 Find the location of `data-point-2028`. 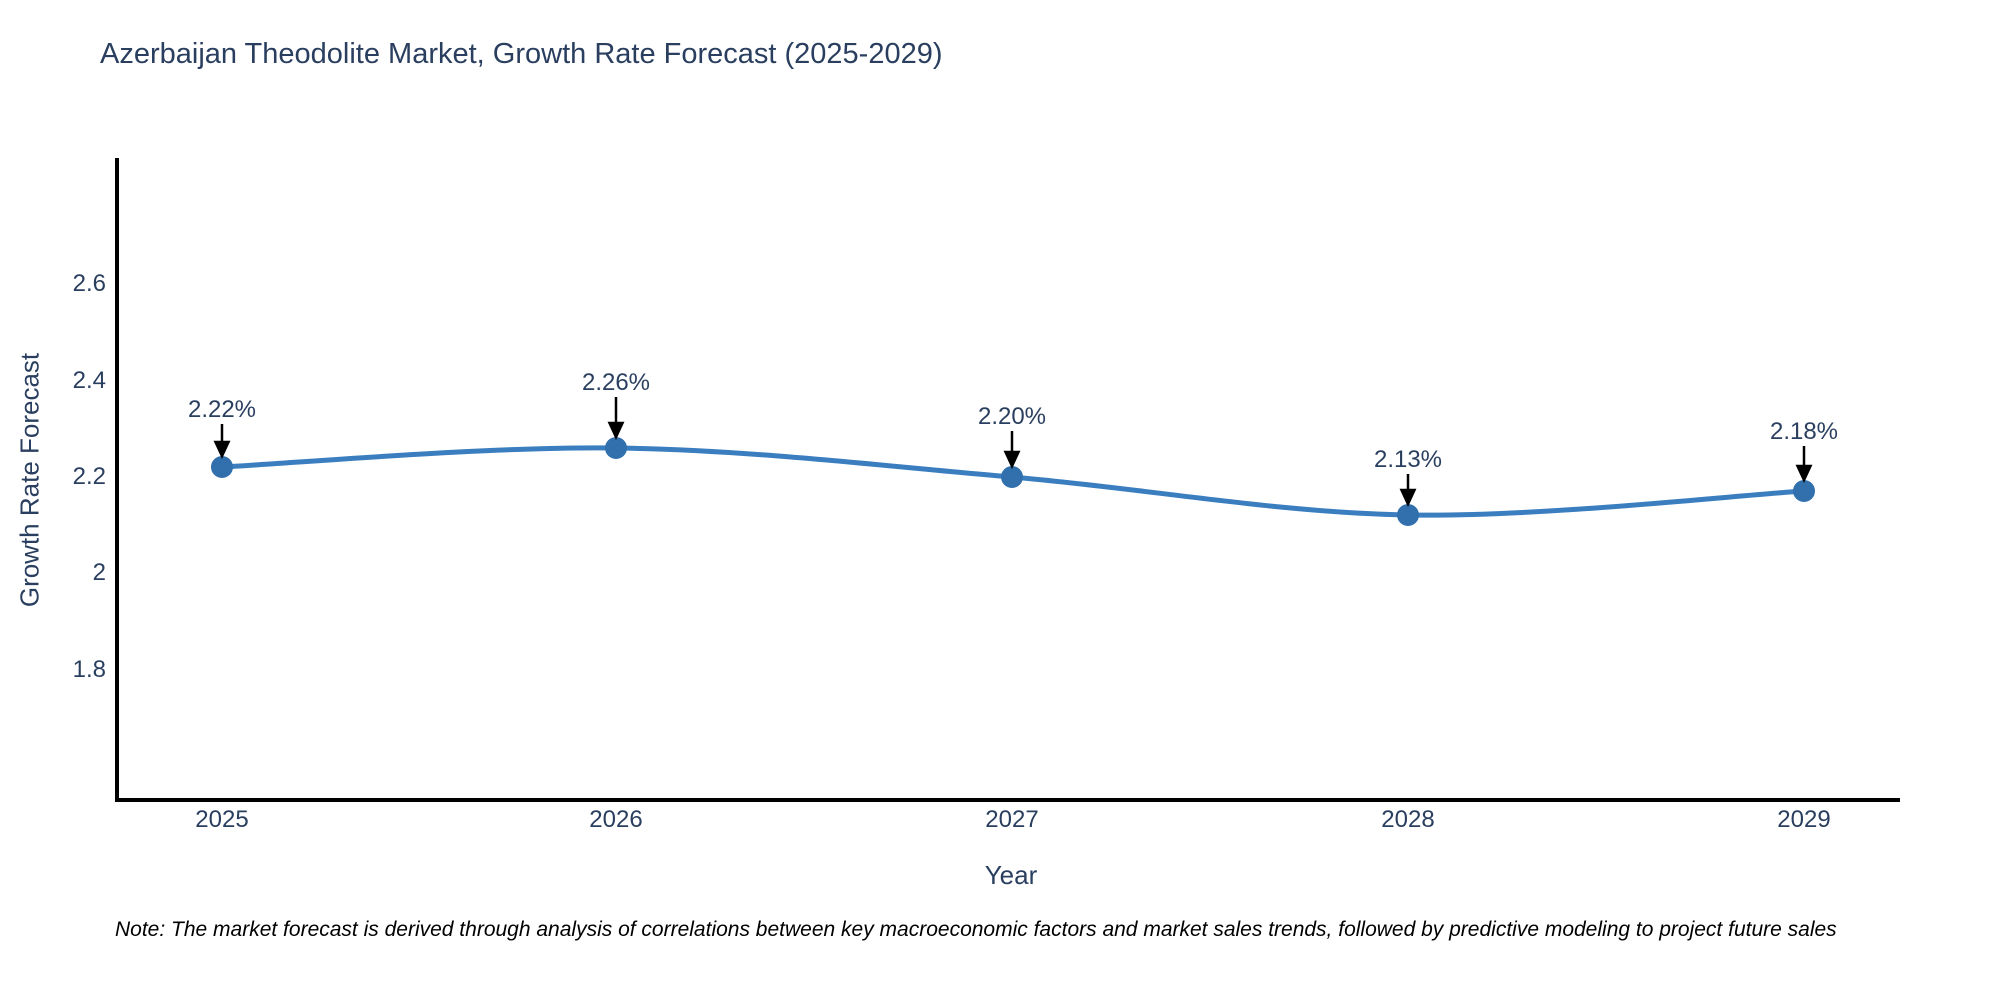

data-point-2028 is located at coordinates (1408, 515).